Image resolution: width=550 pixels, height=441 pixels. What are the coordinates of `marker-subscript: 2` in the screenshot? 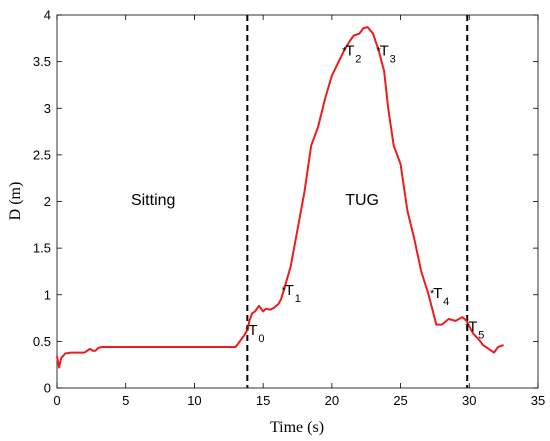 It's located at (358, 59).